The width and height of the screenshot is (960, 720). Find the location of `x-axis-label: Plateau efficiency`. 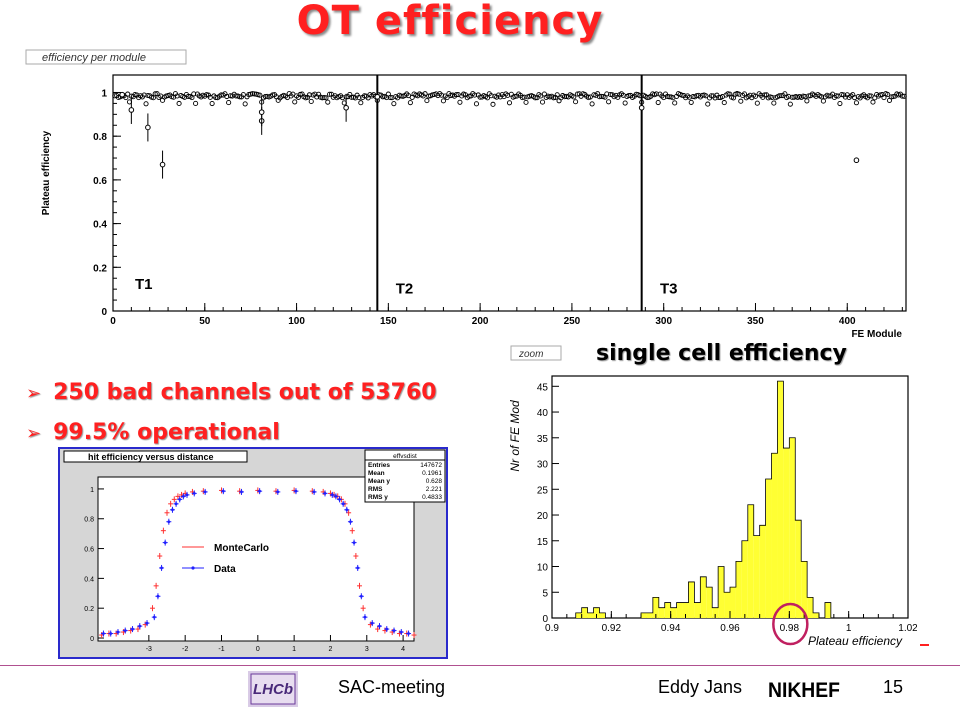

x-axis-label: Plateau efficiency is located at coordinates (855, 641).